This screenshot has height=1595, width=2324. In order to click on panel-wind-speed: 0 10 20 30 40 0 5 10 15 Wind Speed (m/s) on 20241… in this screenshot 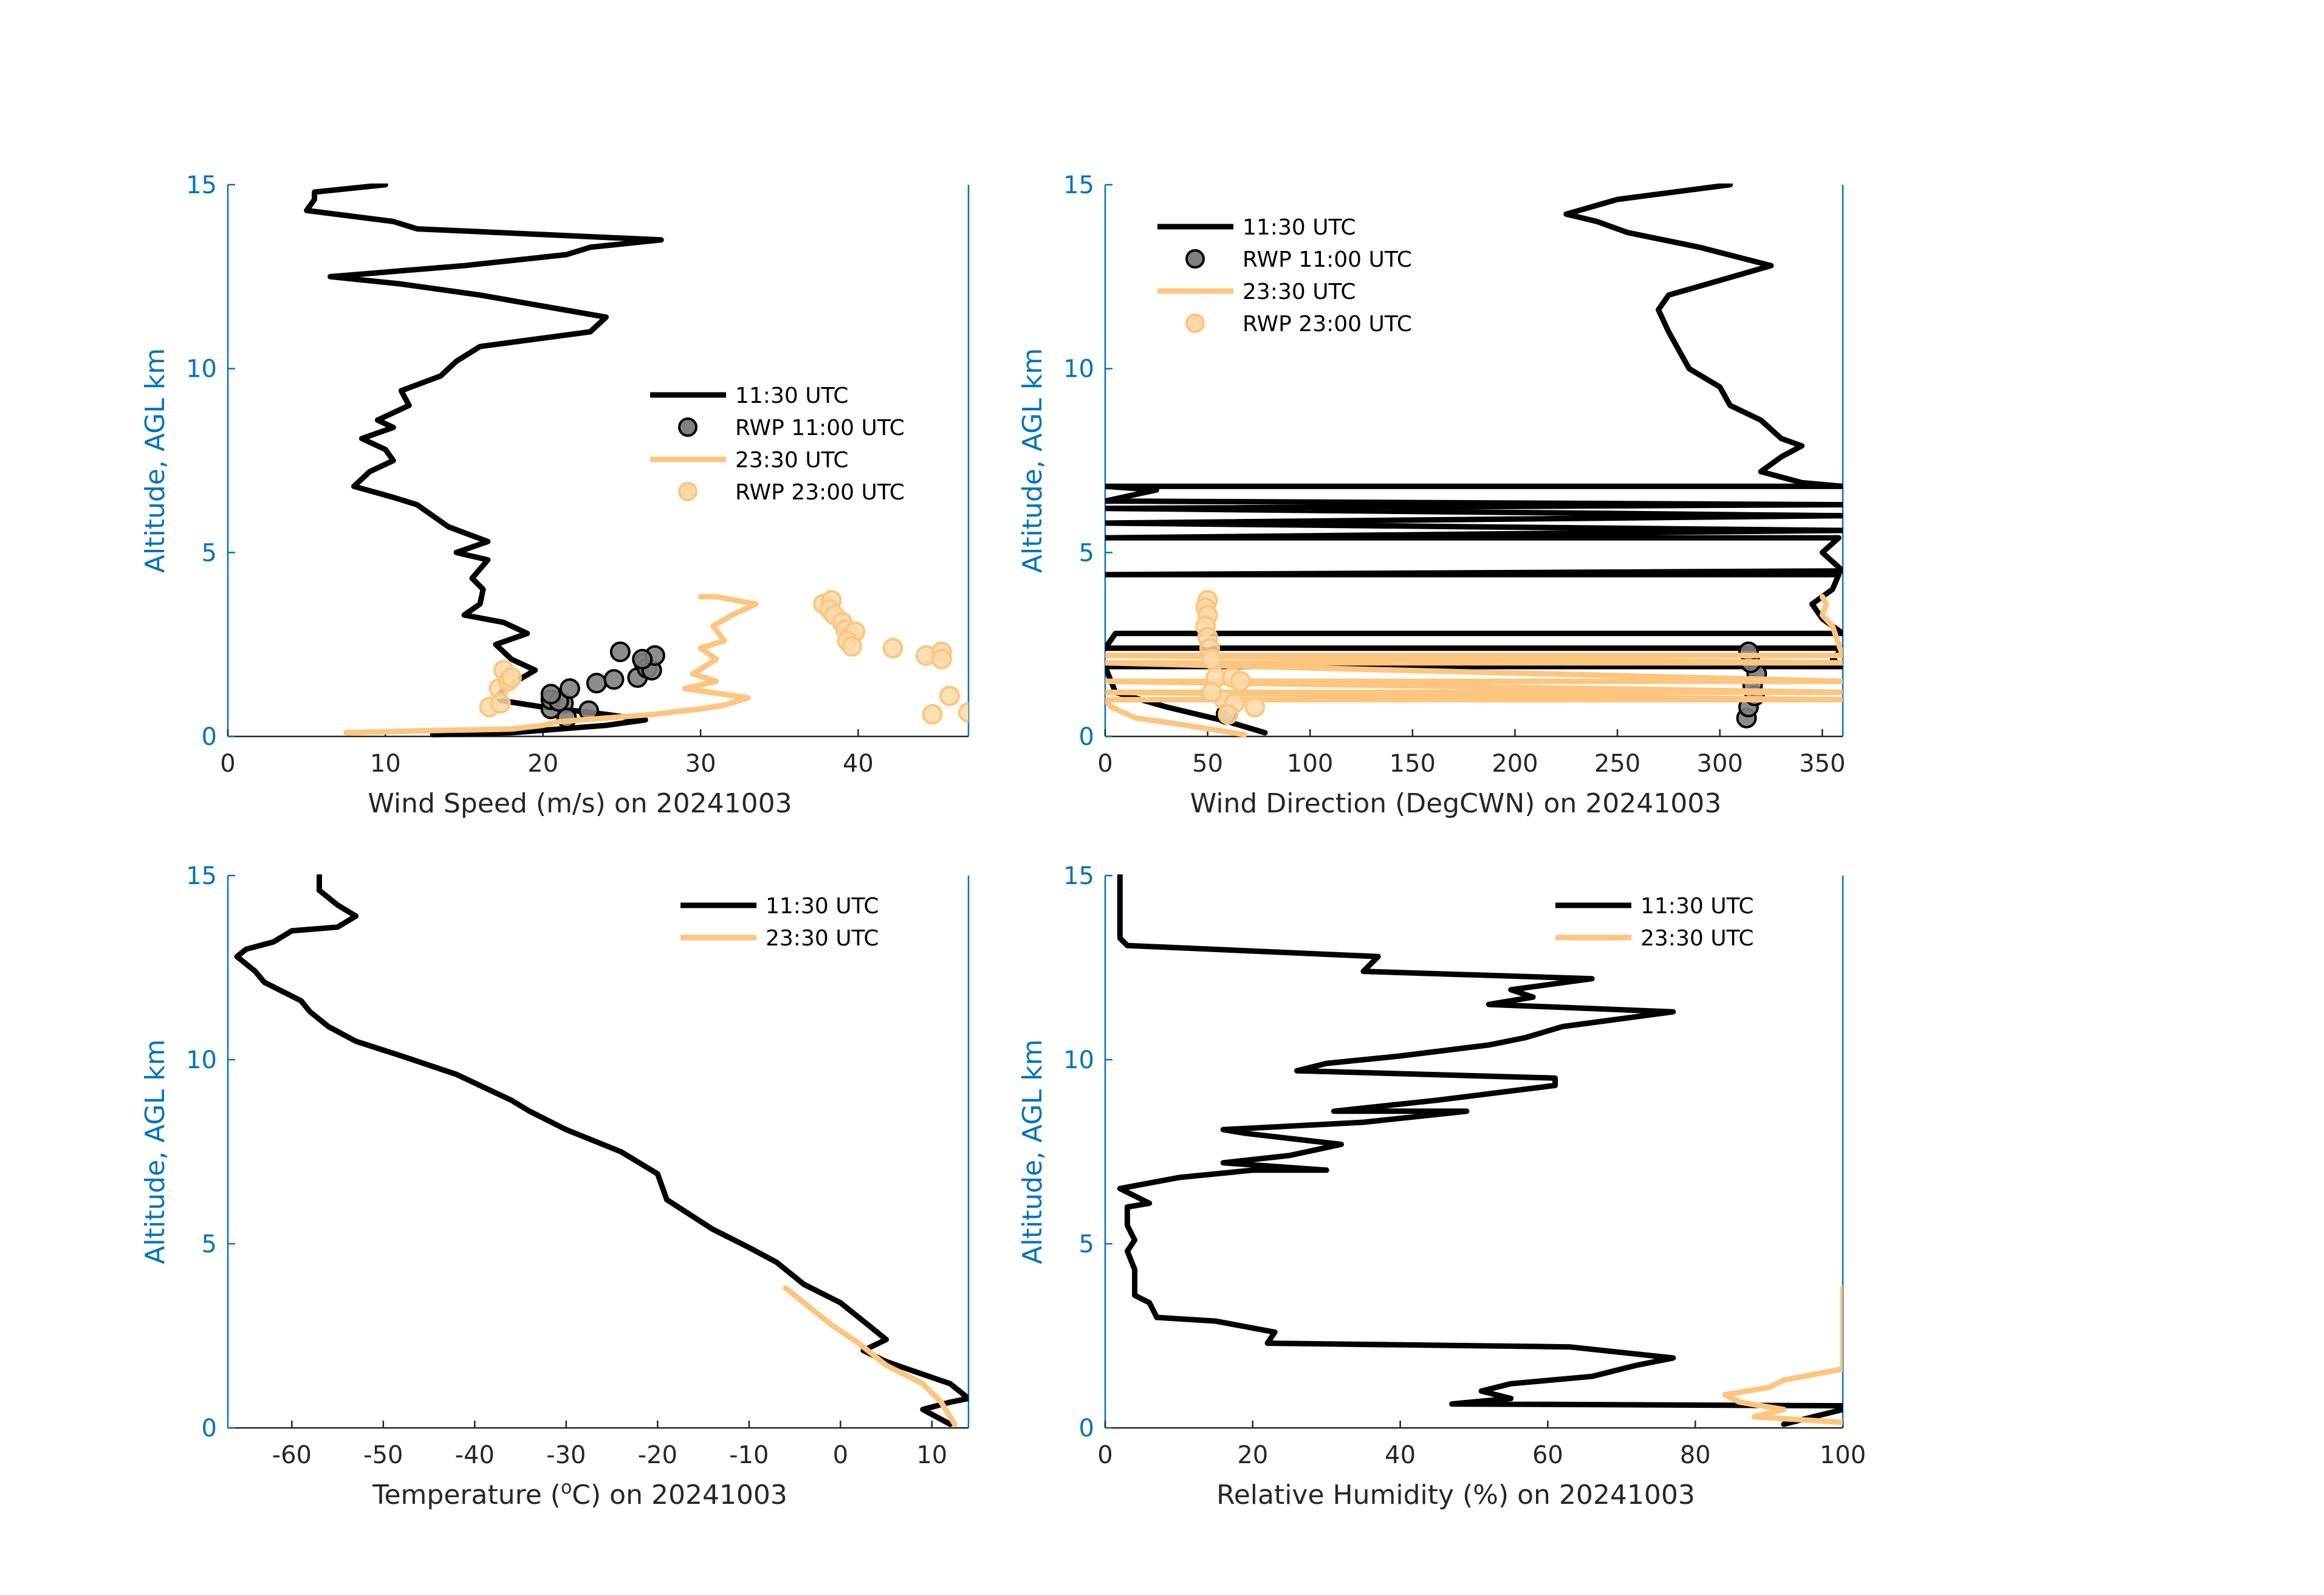, I will do `click(555, 495)`.